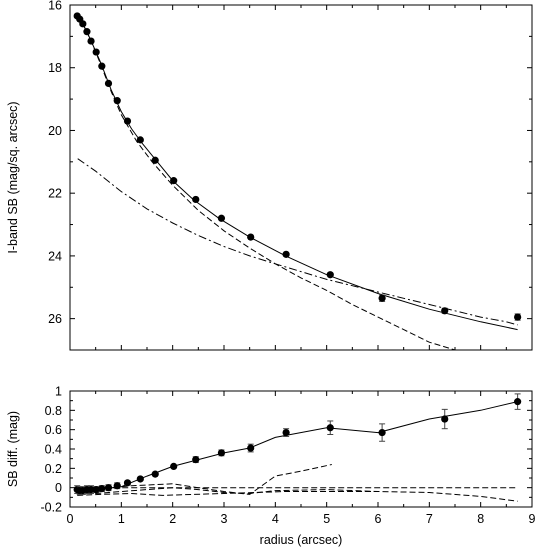 This screenshot has height=555, width=538. I want to click on bottom-x-tick-label: 7, so click(429, 519).